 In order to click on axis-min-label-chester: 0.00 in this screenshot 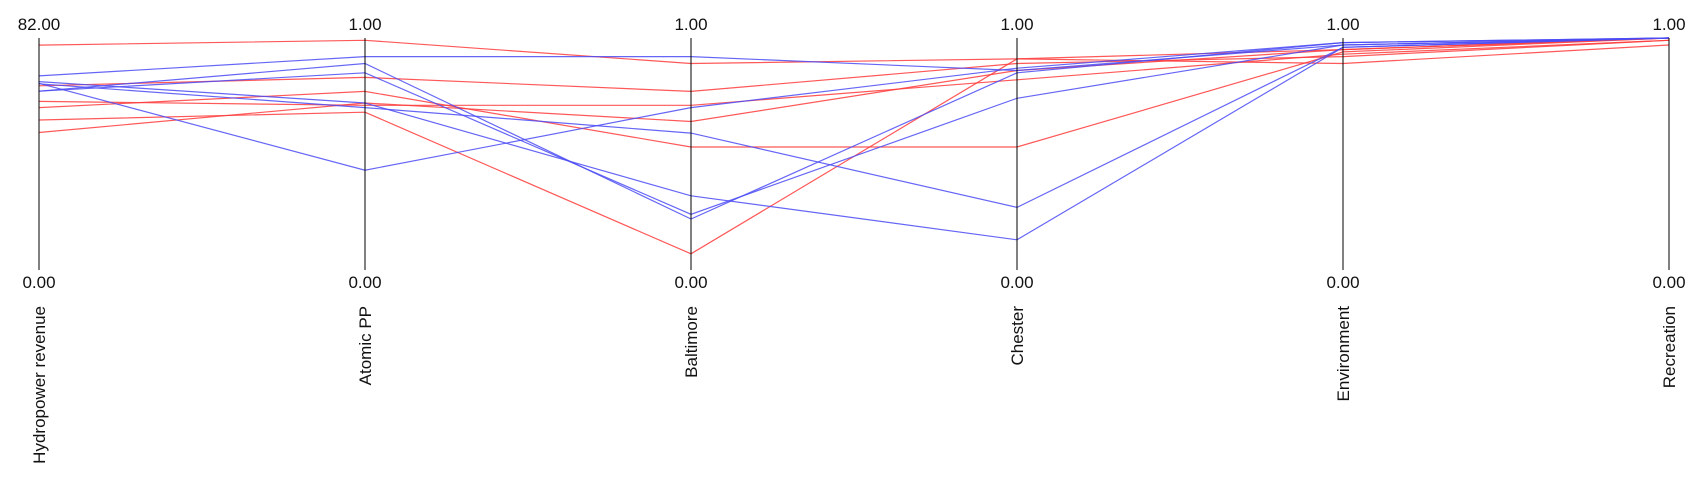, I will do `click(1016, 282)`.